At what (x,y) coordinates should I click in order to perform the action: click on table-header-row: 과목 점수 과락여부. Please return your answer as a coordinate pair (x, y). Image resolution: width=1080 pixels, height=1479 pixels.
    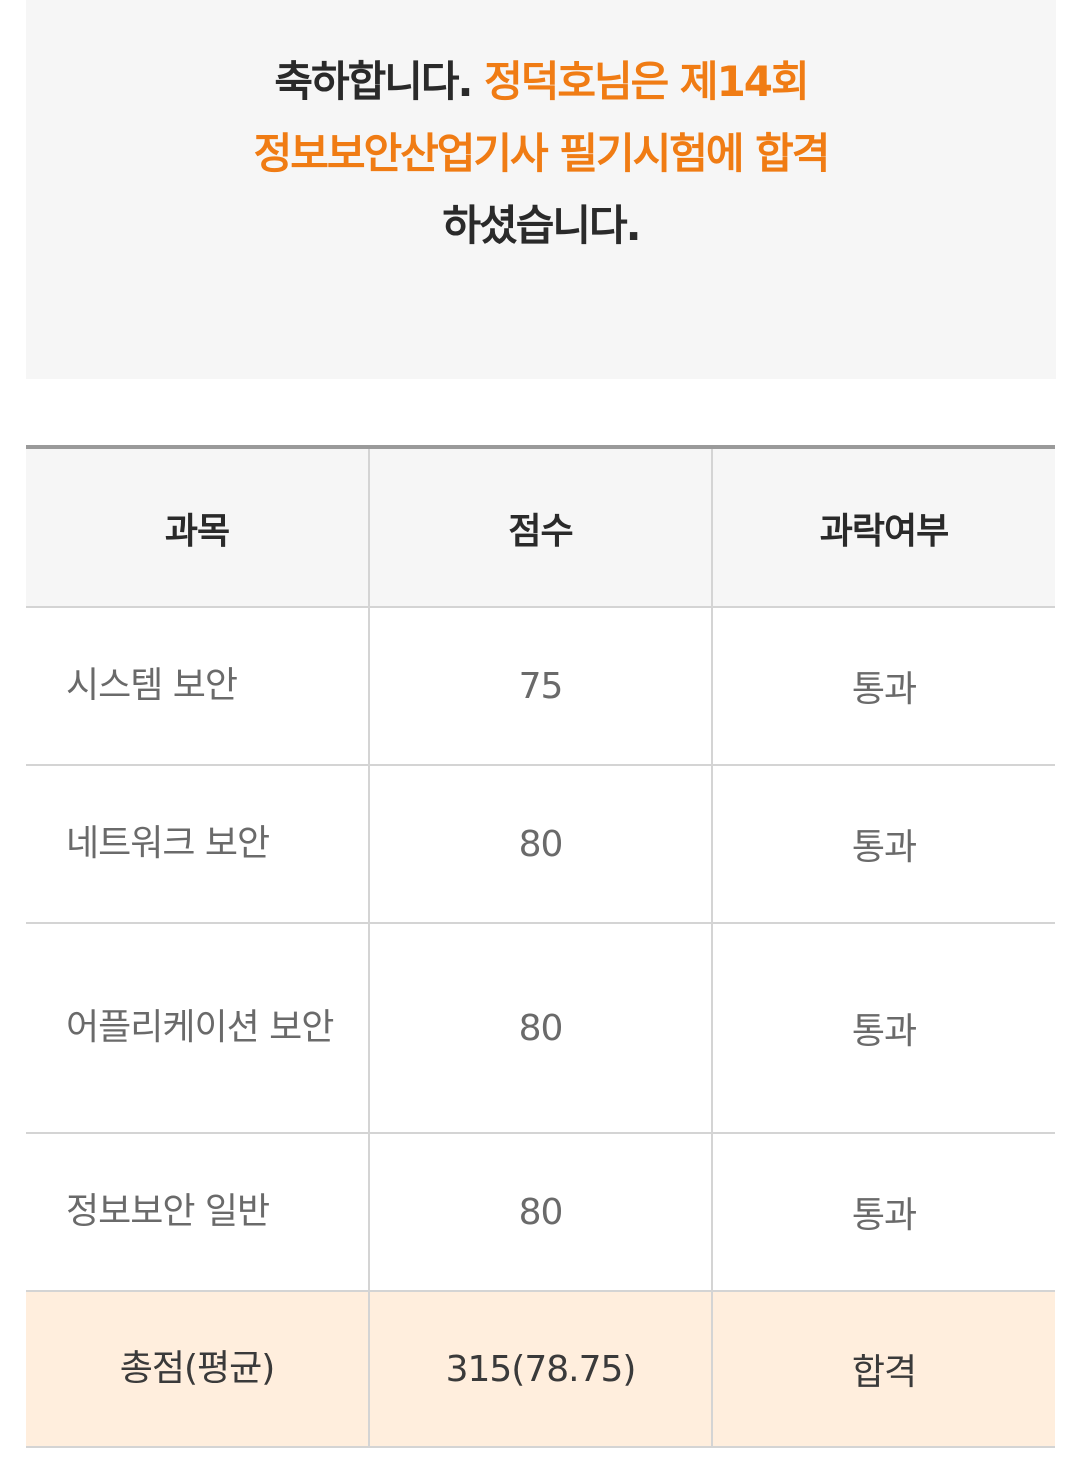
    Looking at the image, I should click on (540, 527).